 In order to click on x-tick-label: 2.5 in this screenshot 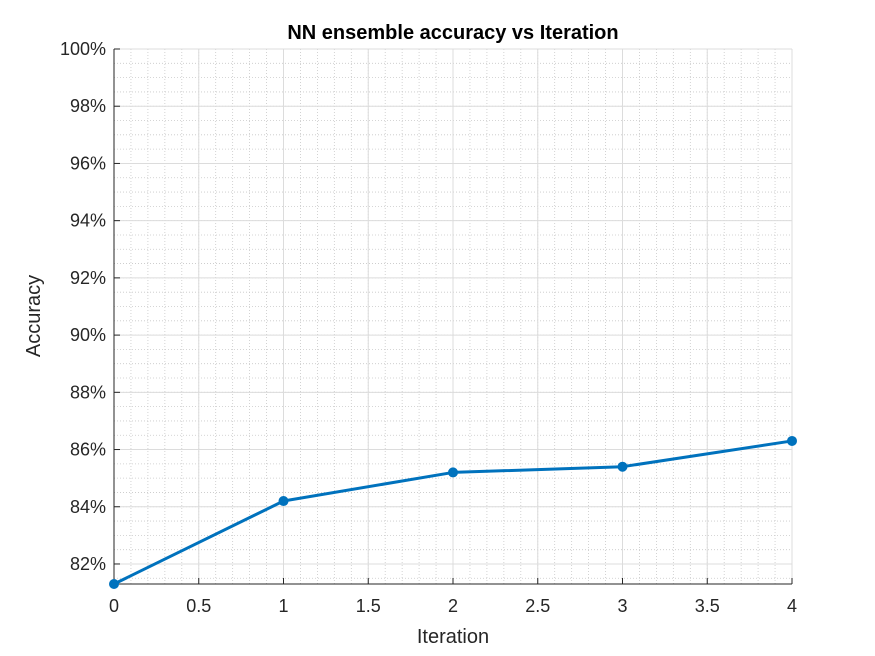, I will do `click(537, 606)`.